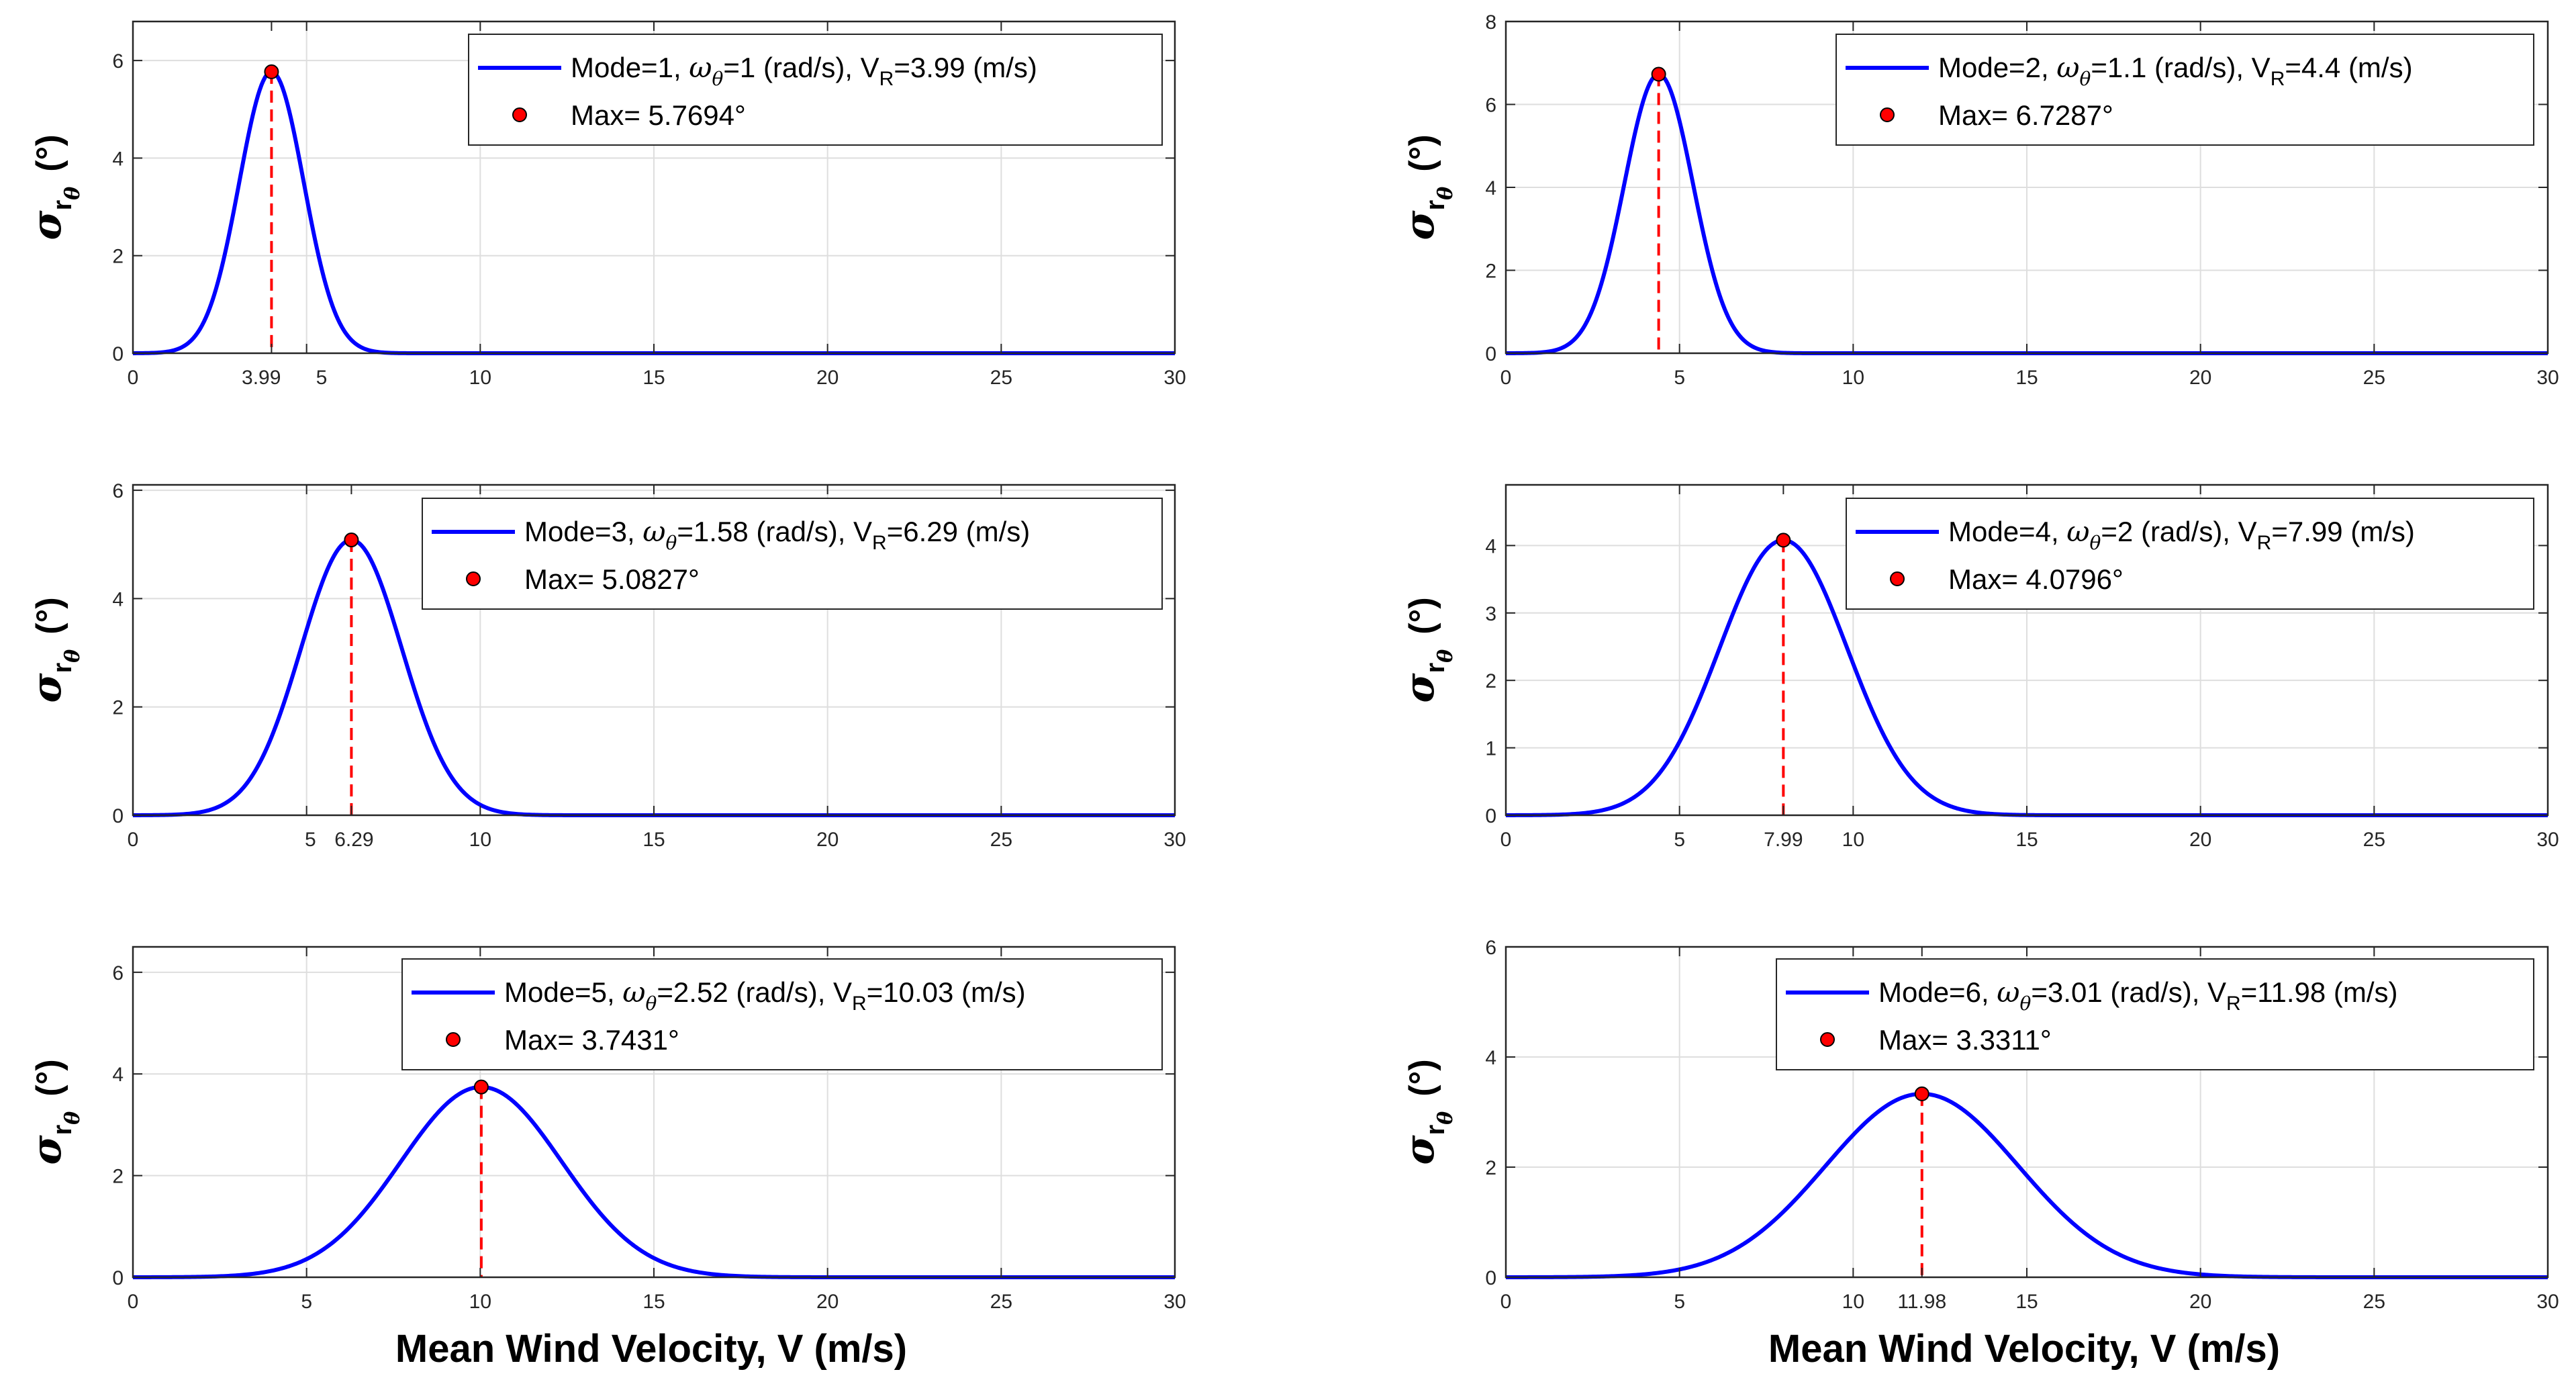  What do you see at coordinates (651, 1349) in the screenshot?
I see `x-axis-label-left: Mean Wind Velocity, V (m/s)` at bounding box center [651, 1349].